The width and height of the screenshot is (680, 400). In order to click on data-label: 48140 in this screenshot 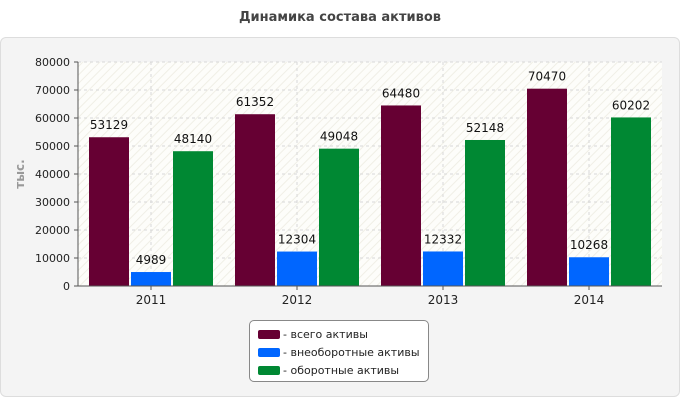, I will do `click(193, 139)`.